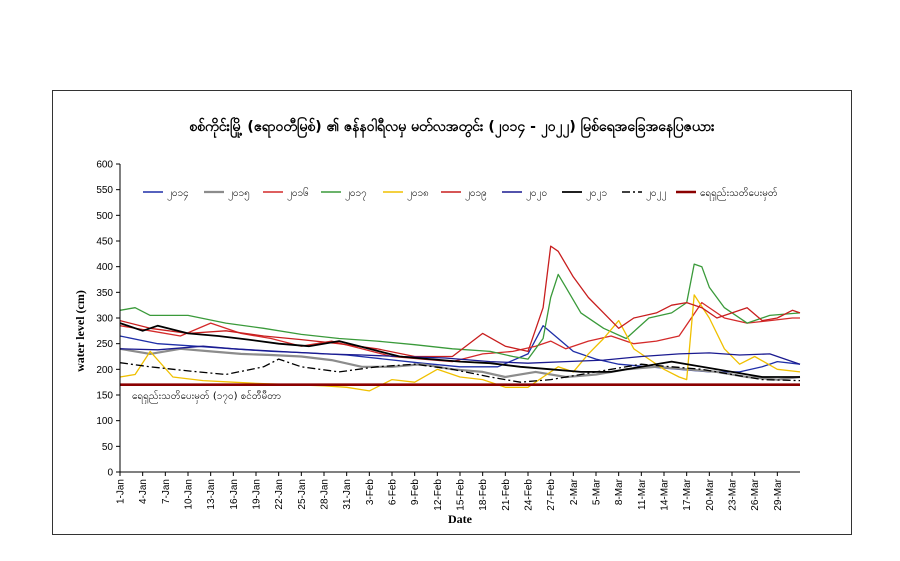  What do you see at coordinates (755, 494) in the screenshot?
I see `x-tick-label: 26-Mar` at bounding box center [755, 494].